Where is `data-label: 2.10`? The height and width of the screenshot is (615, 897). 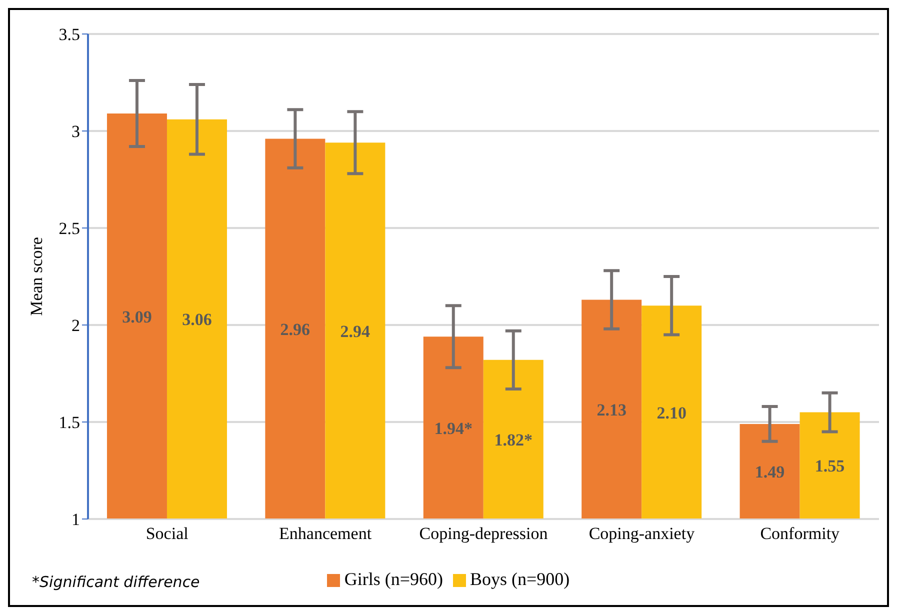 data-label: 2.10 is located at coordinates (671, 412).